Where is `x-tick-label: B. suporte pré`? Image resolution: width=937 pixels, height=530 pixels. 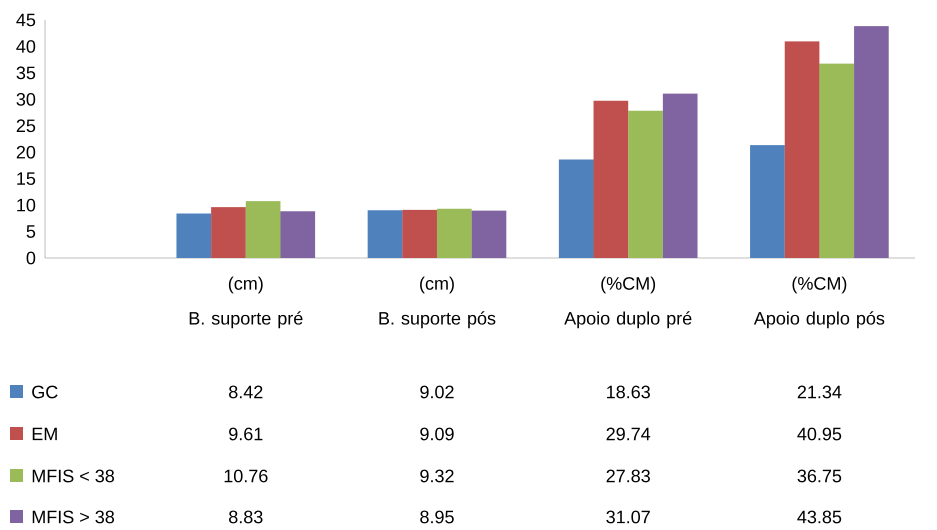
x-tick-label: B. suporte pré is located at coordinates (246, 319).